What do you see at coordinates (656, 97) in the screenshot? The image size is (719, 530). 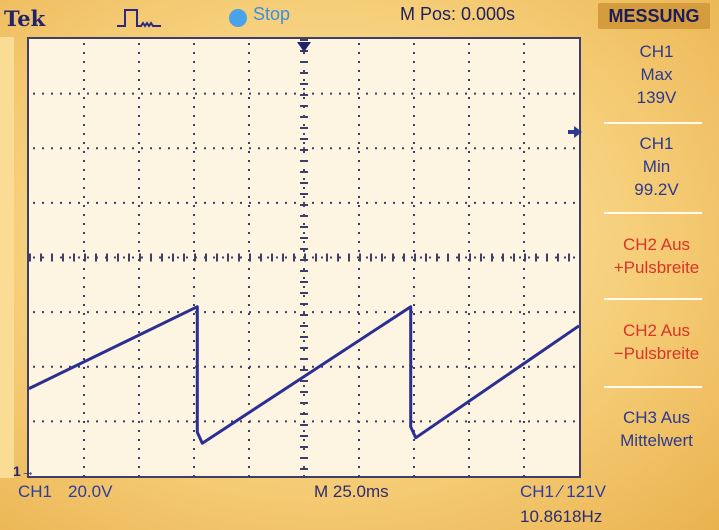 I see `slot-value: 139V` at bounding box center [656, 97].